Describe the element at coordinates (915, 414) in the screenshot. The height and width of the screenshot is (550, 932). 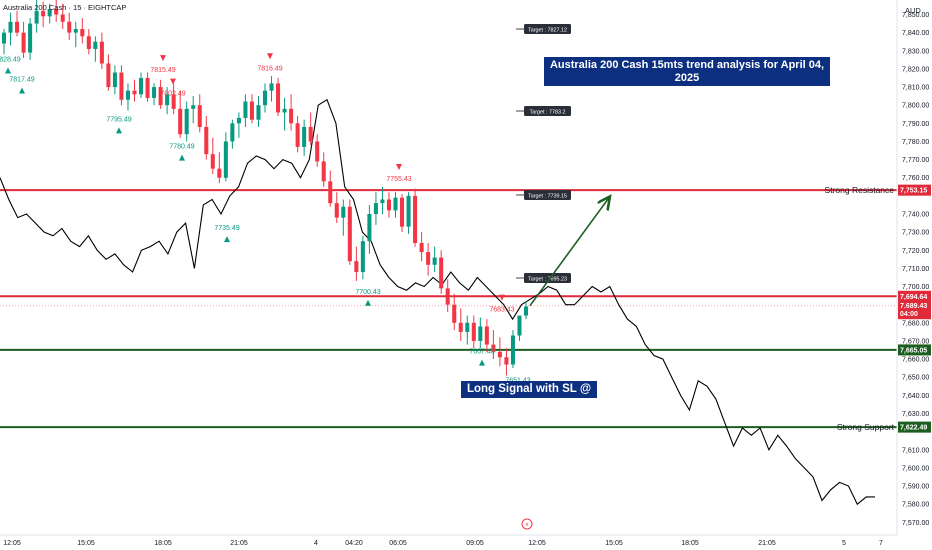
I see `y-tick-label: 7,630.00` at that location.